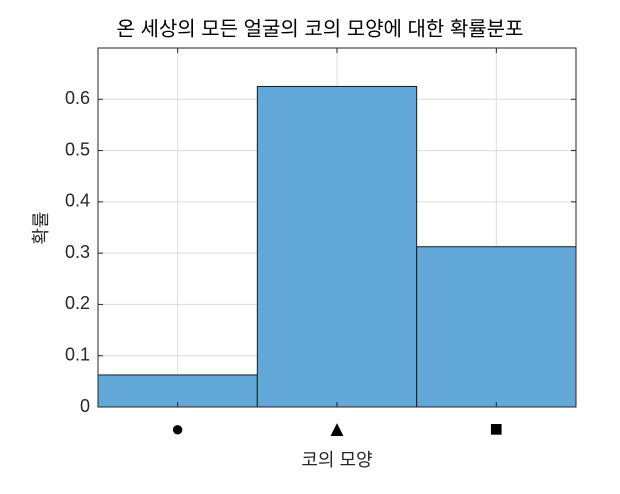 The width and height of the screenshot is (620, 494). Describe the element at coordinates (496, 428) in the screenshot. I see `x-tick-label: ■` at that location.